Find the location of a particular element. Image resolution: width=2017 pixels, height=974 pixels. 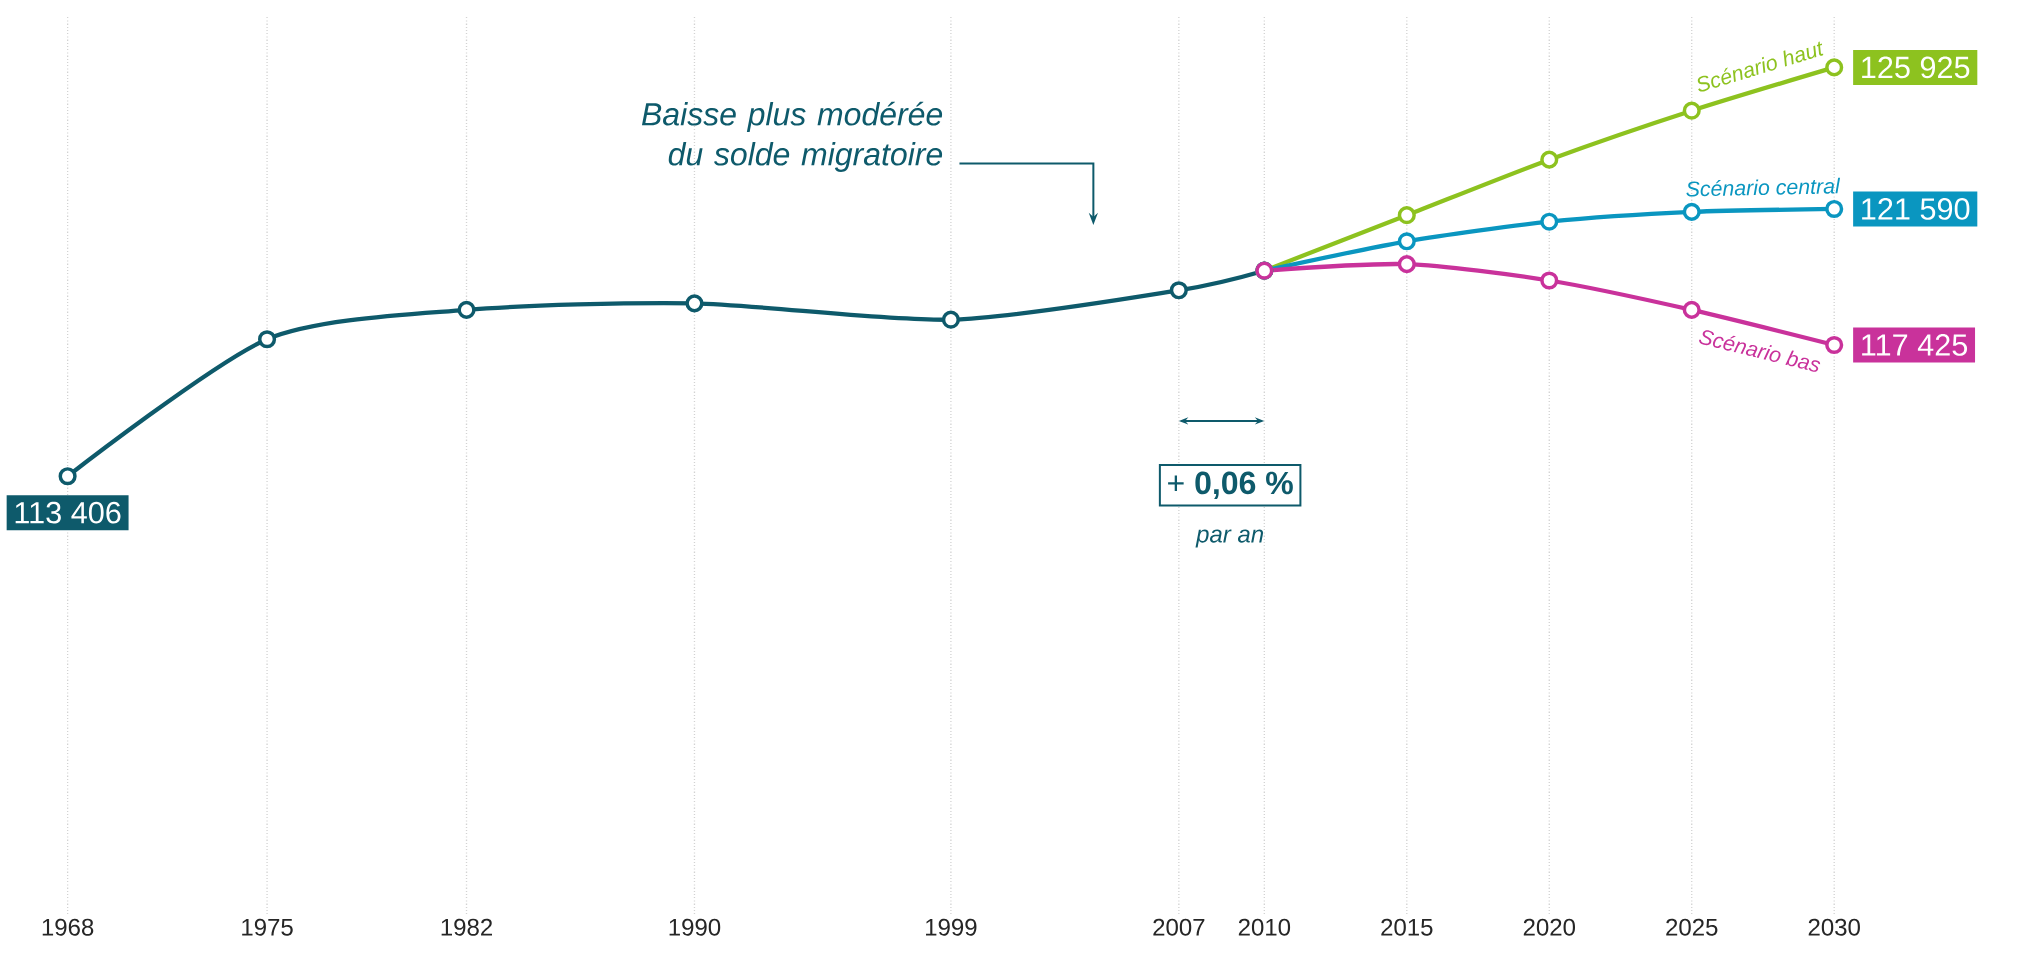

x-tick-label: 1990 is located at coordinates (695, 927).